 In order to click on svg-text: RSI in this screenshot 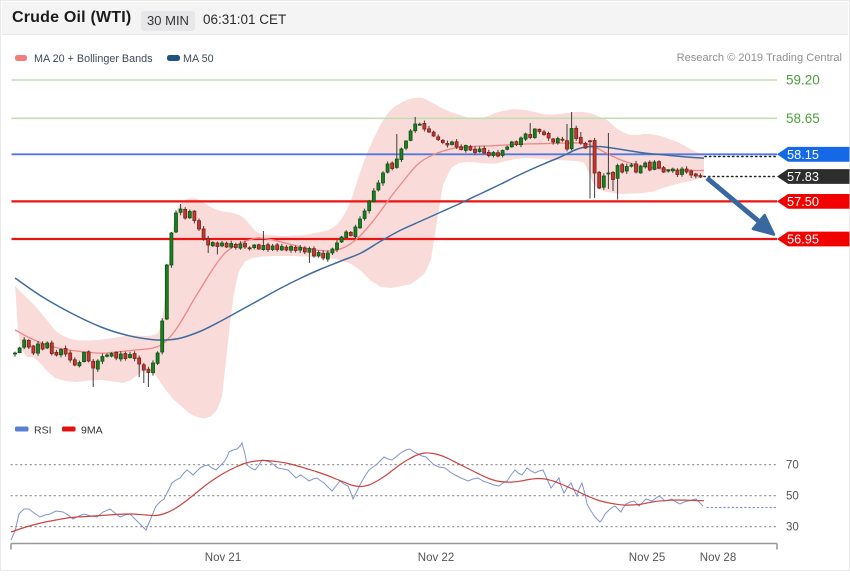, I will do `click(43, 431)`.